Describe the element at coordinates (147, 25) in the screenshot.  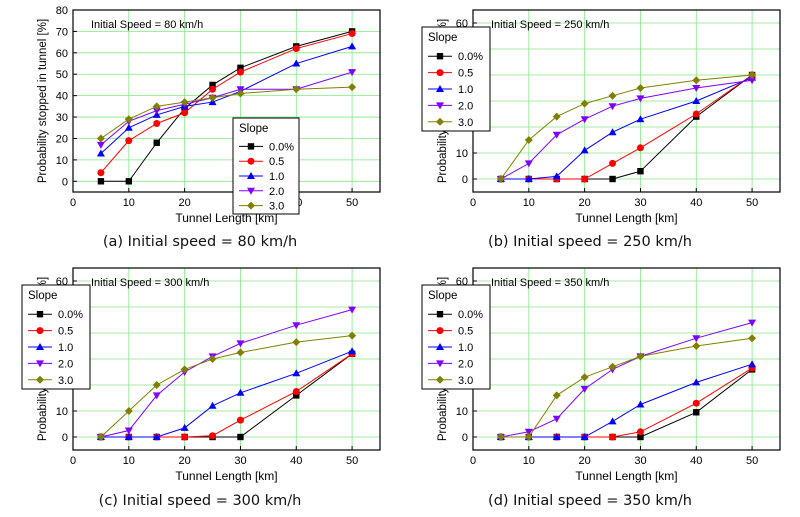
I see `speed-annotation: Initial Speed = 80 km/h` at that location.